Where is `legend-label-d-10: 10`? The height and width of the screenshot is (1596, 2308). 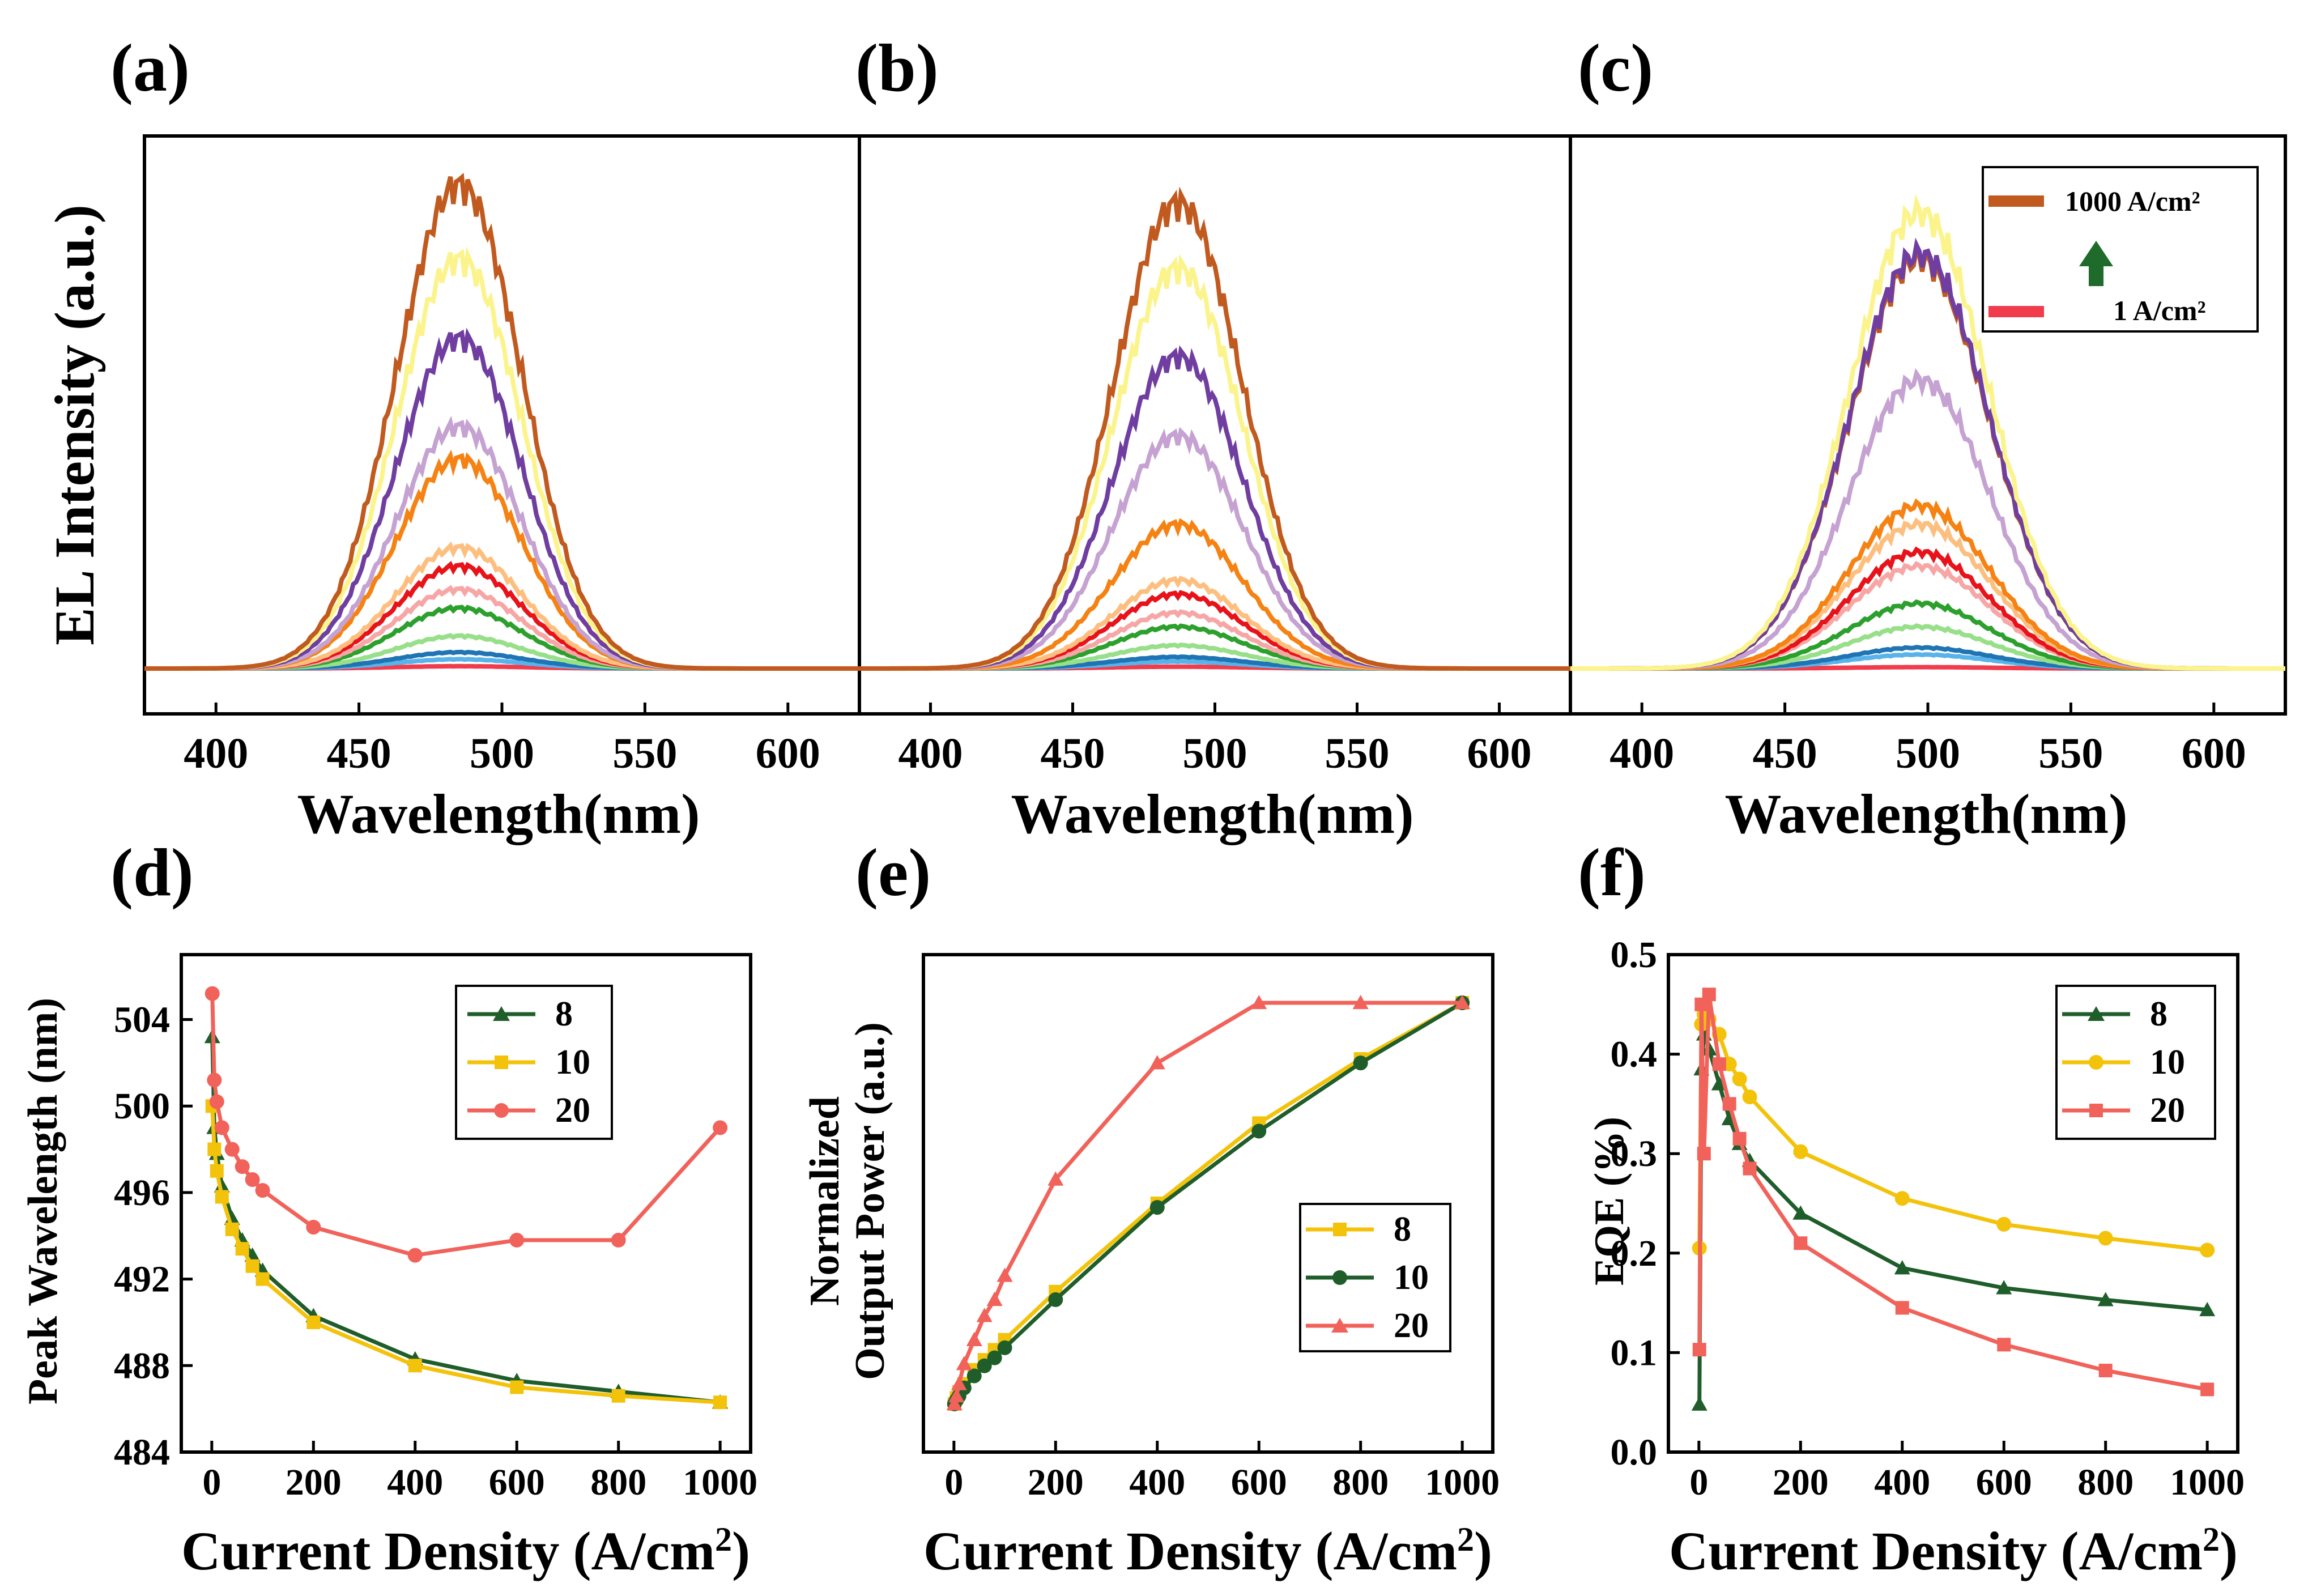 legend-label-d-10: 10 is located at coordinates (572, 1062).